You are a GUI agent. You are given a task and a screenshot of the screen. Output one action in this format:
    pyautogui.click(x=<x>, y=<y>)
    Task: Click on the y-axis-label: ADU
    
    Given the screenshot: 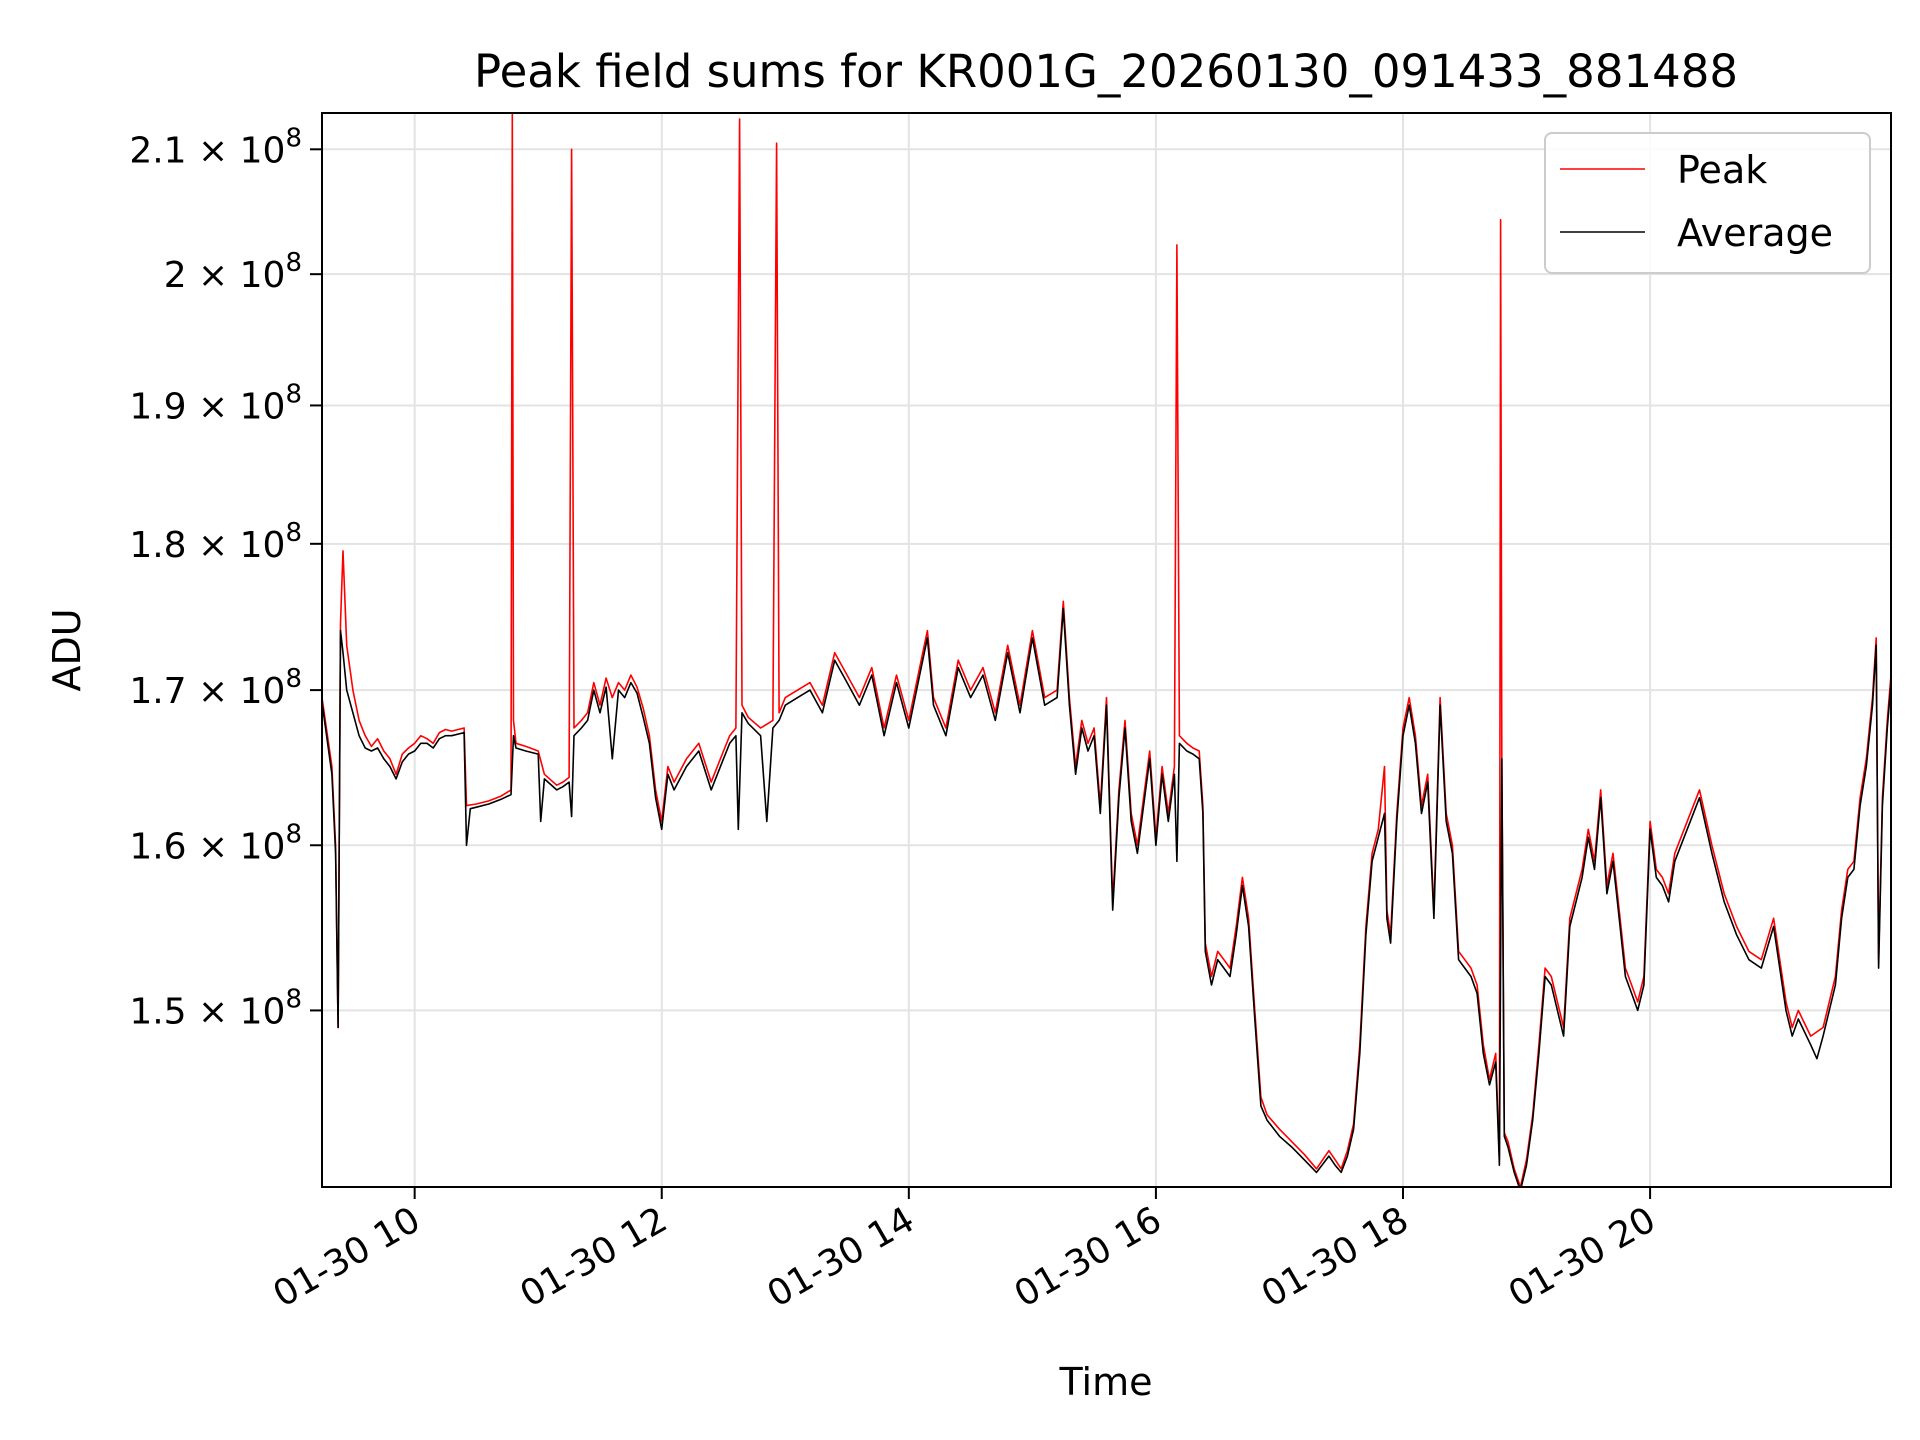 What is the action you would take?
    pyautogui.click(x=67, y=649)
    